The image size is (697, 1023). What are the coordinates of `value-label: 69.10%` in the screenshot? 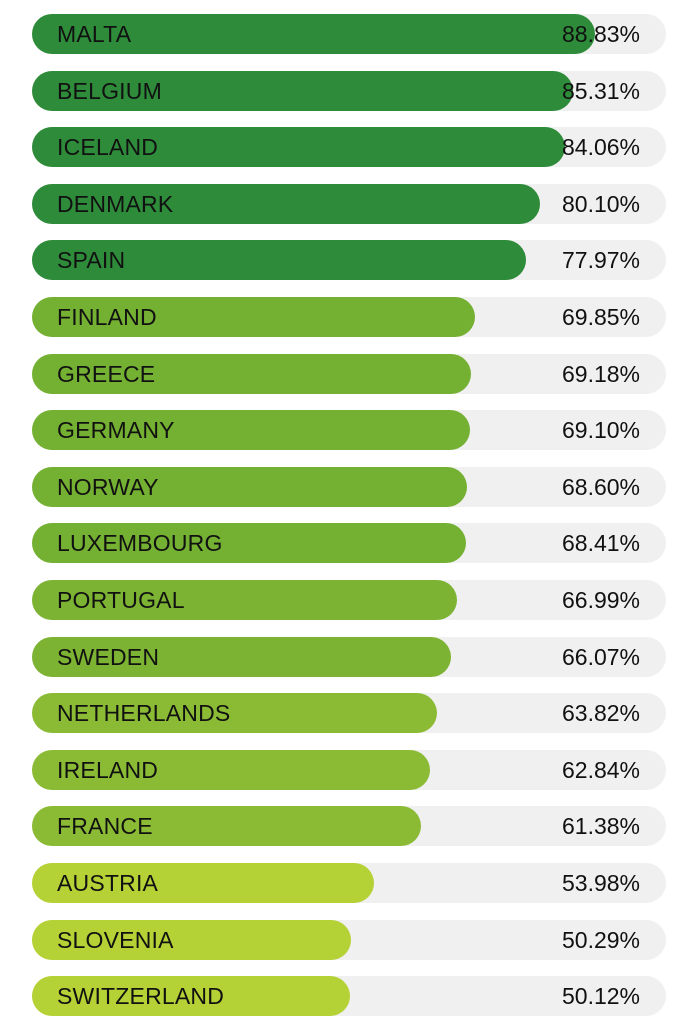 It's located at (600, 430).